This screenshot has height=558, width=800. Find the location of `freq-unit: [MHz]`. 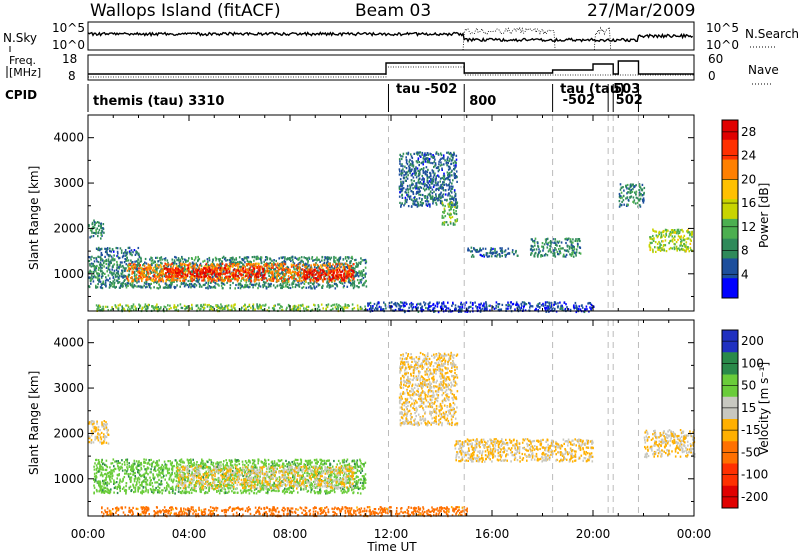

freq-unit: [MHz] is located at coordinates (25, 72).